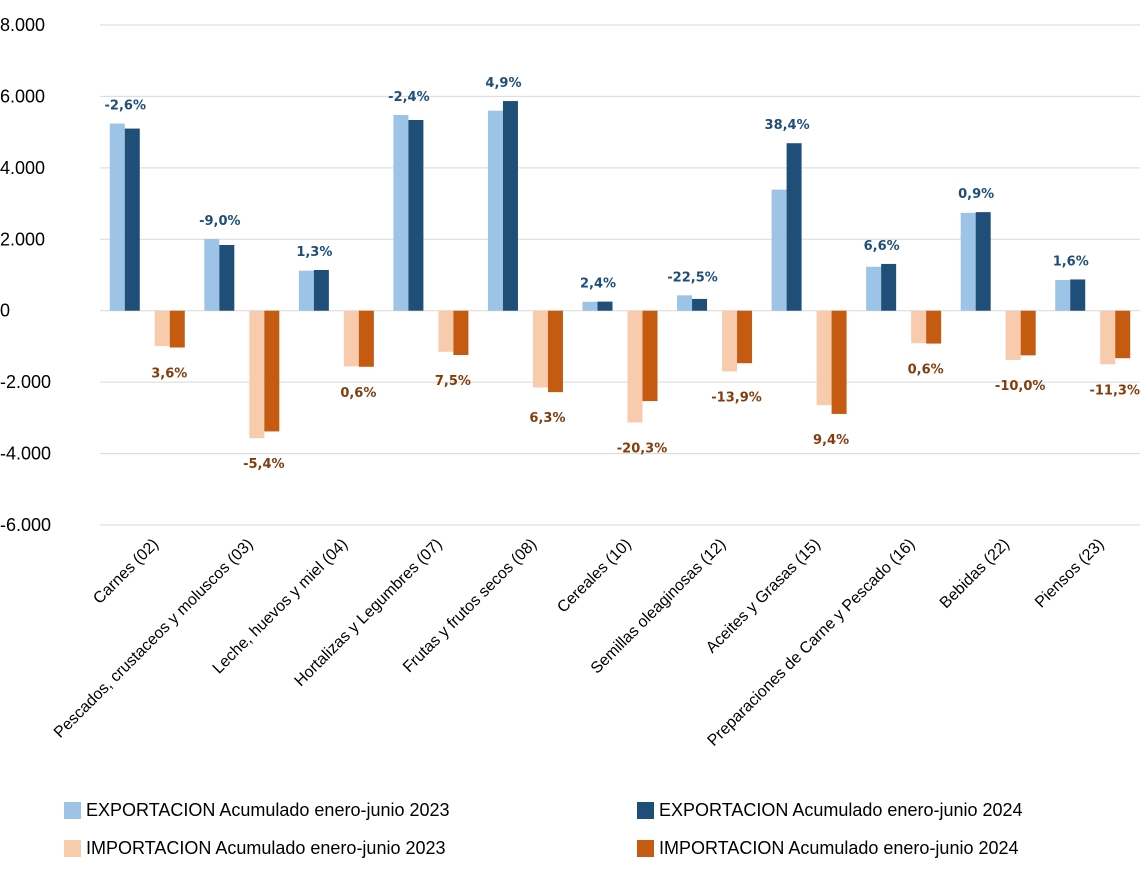  What do you see at coordinates (25, 454) in the screenshot?
I see `y-tick-label: -4.000` at bounding box center [25, 454].